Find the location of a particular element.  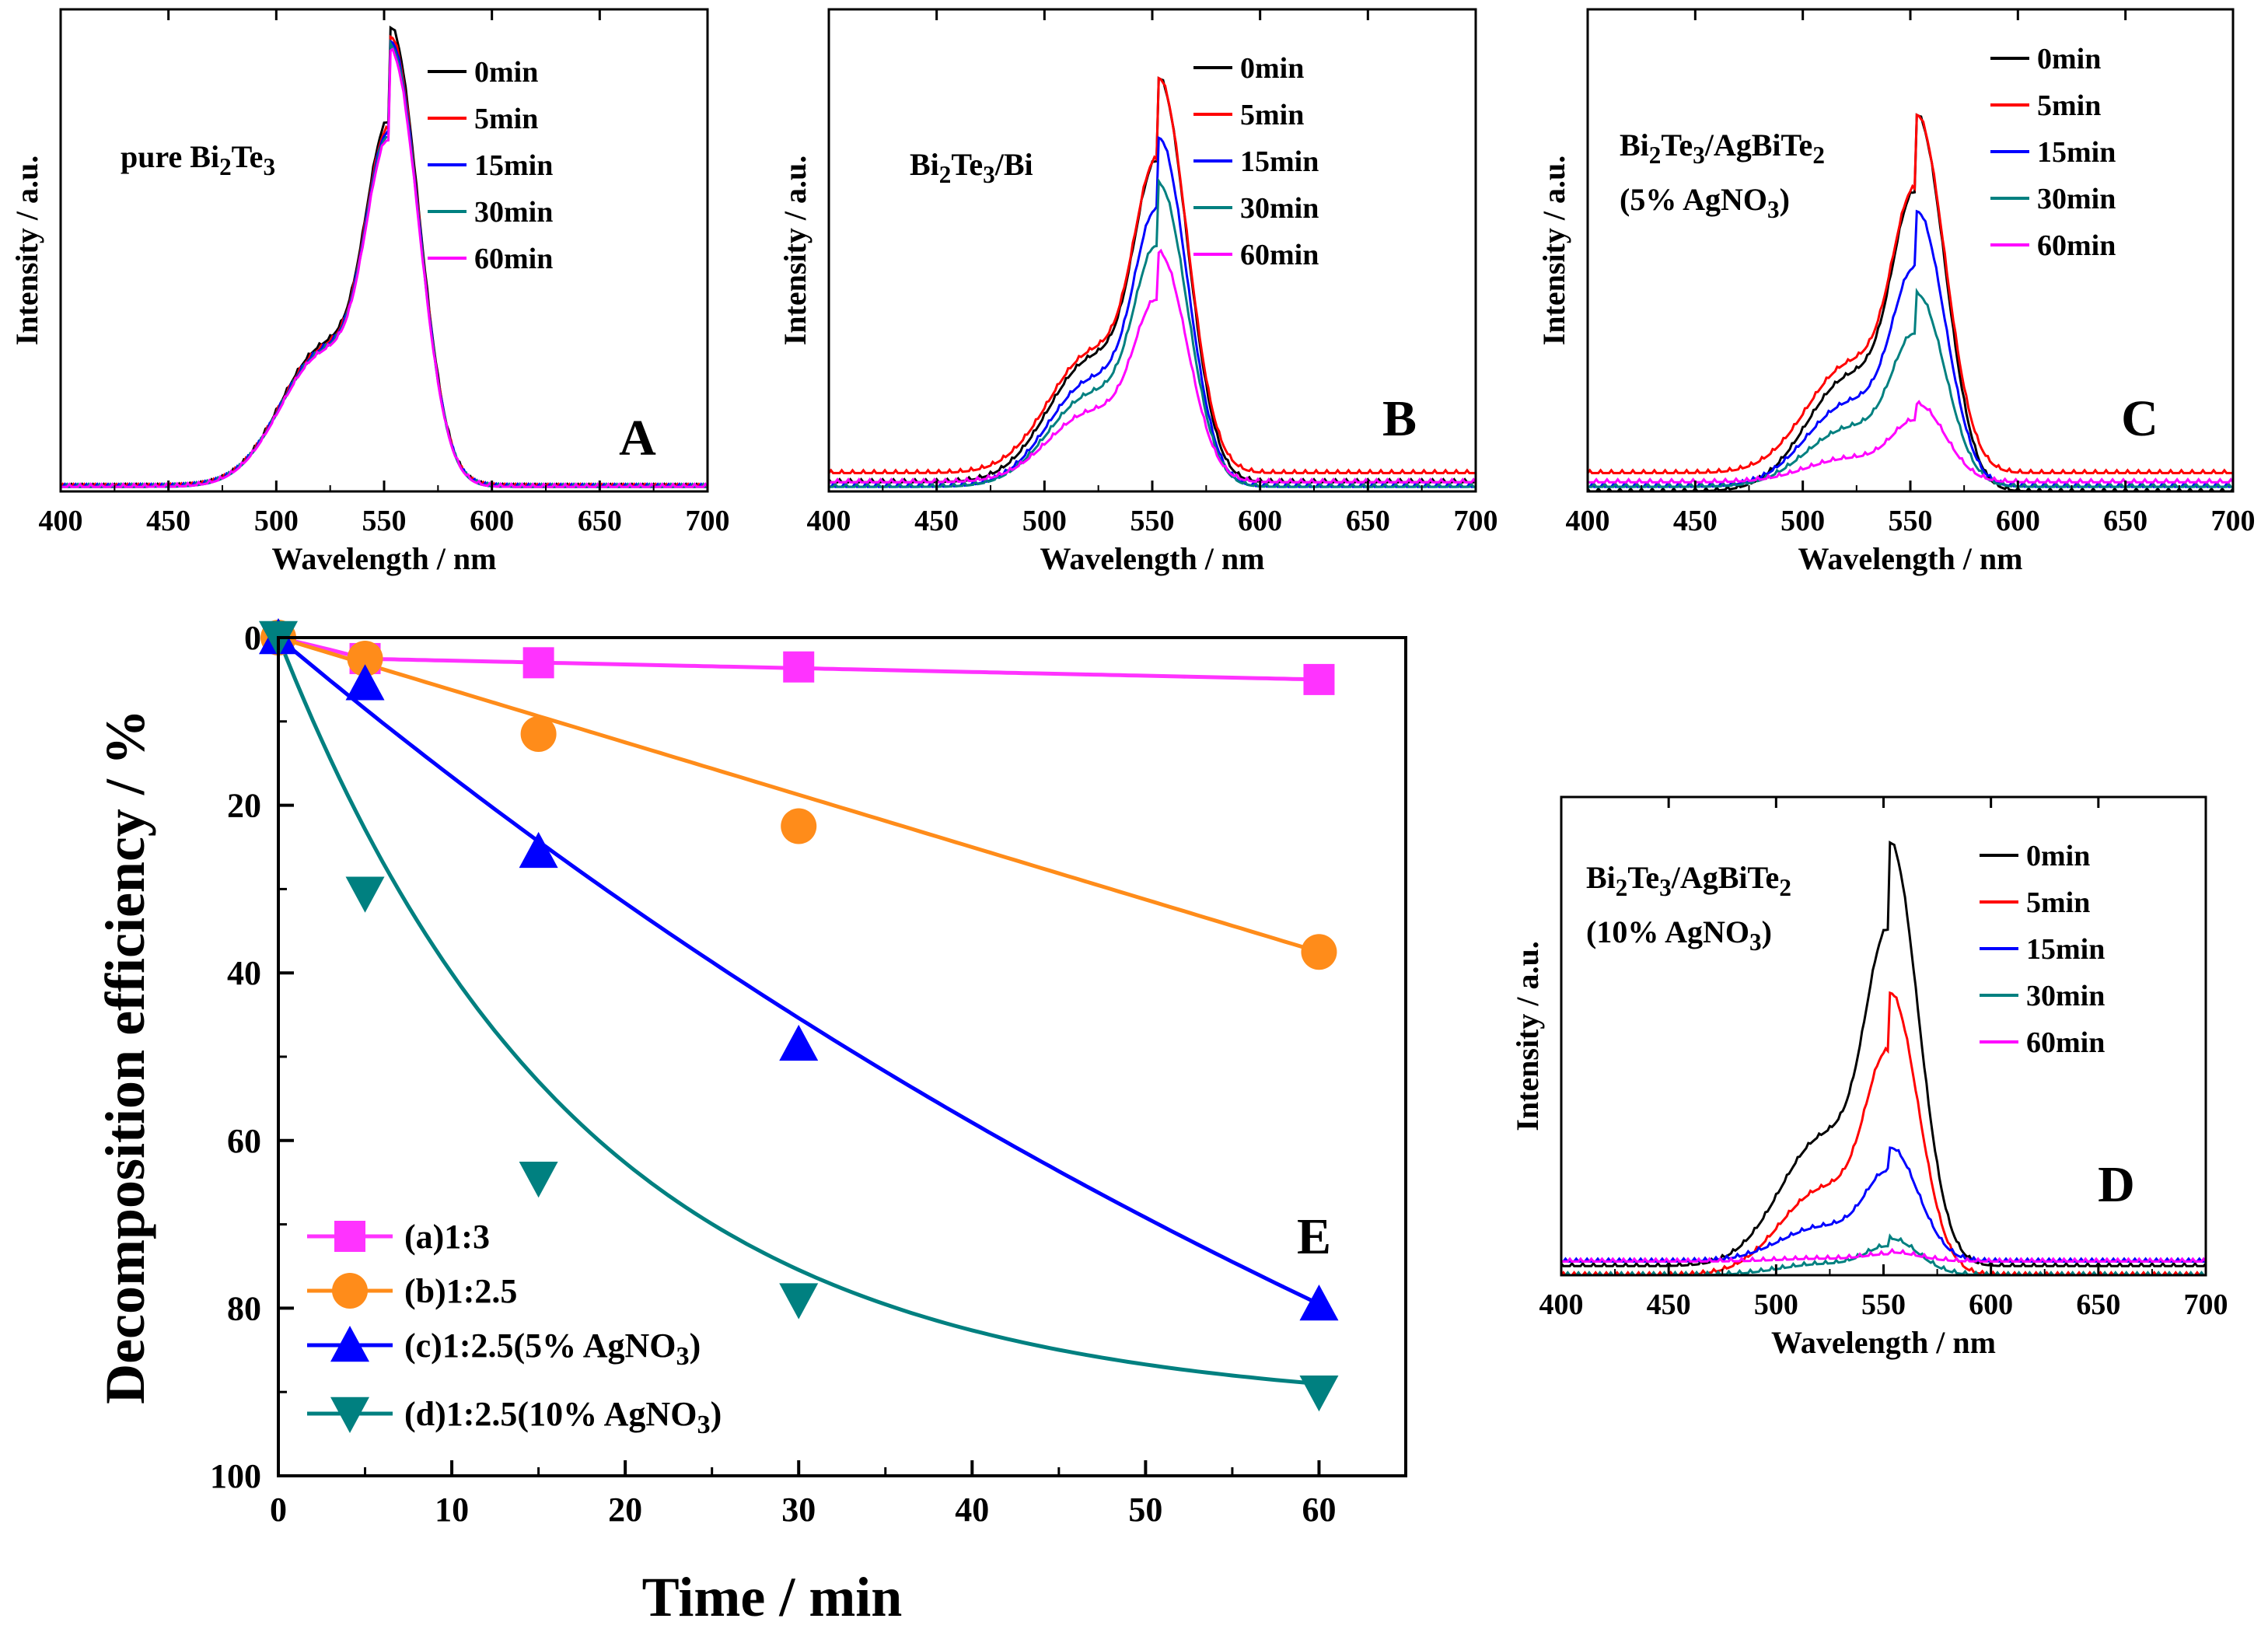

x-axis-label: Time / min is located at coordinates (772, 1597).